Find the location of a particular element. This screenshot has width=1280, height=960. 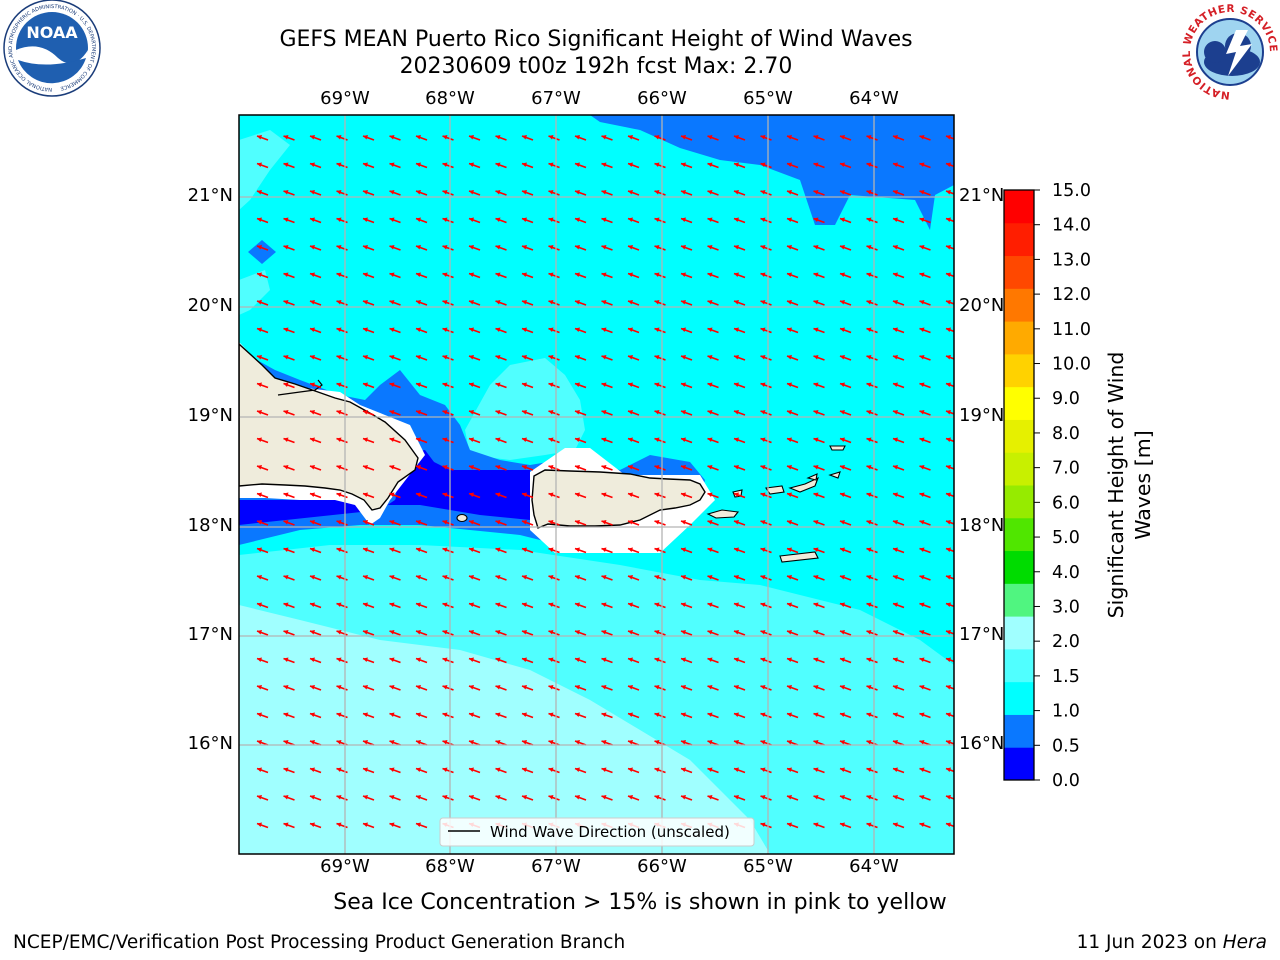

lat-label-right: 18°N is located at coordinates (982, 525).